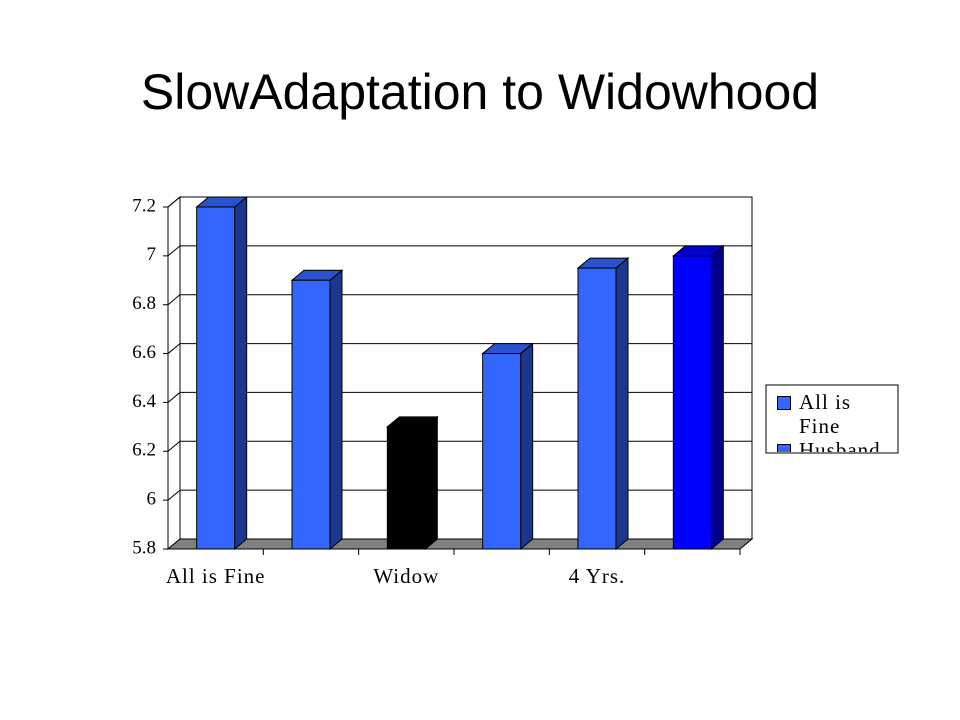 This screenshot has height=720, width=960. Describe the element at coordinates (152, 499) in the screenshot. I see `y-tick-label: 6` at that location.